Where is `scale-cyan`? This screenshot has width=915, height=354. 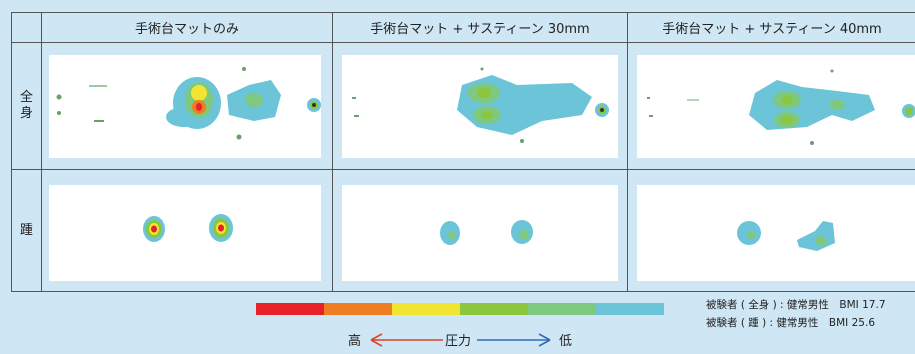
scale-cyan is located at coordinates (630, 309).